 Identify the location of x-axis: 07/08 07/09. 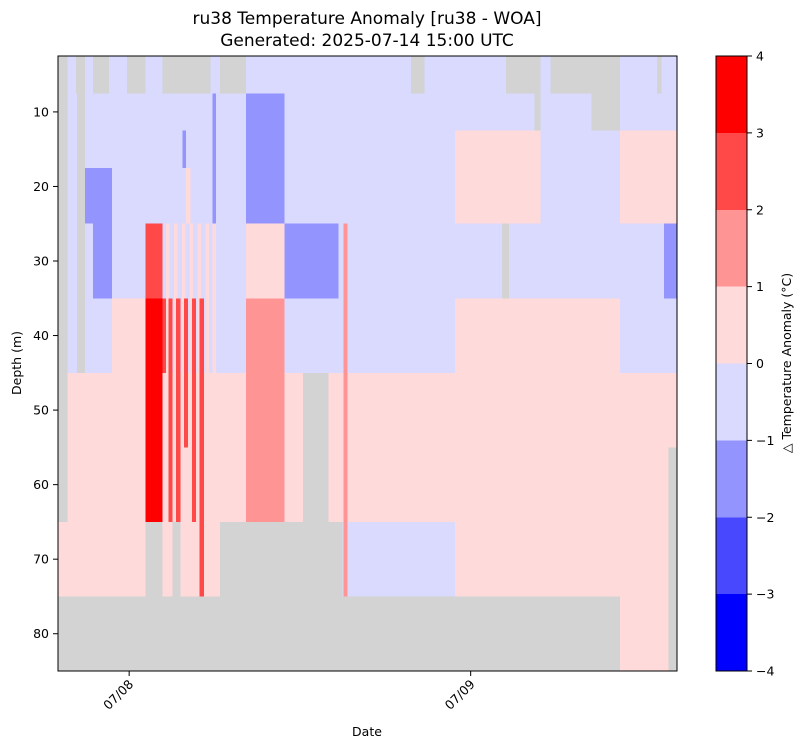
(289, 692).